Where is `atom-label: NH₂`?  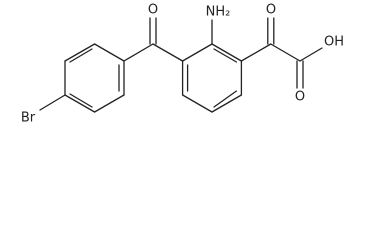 atom-label: NH₂ is located at coordinates (218, 12).